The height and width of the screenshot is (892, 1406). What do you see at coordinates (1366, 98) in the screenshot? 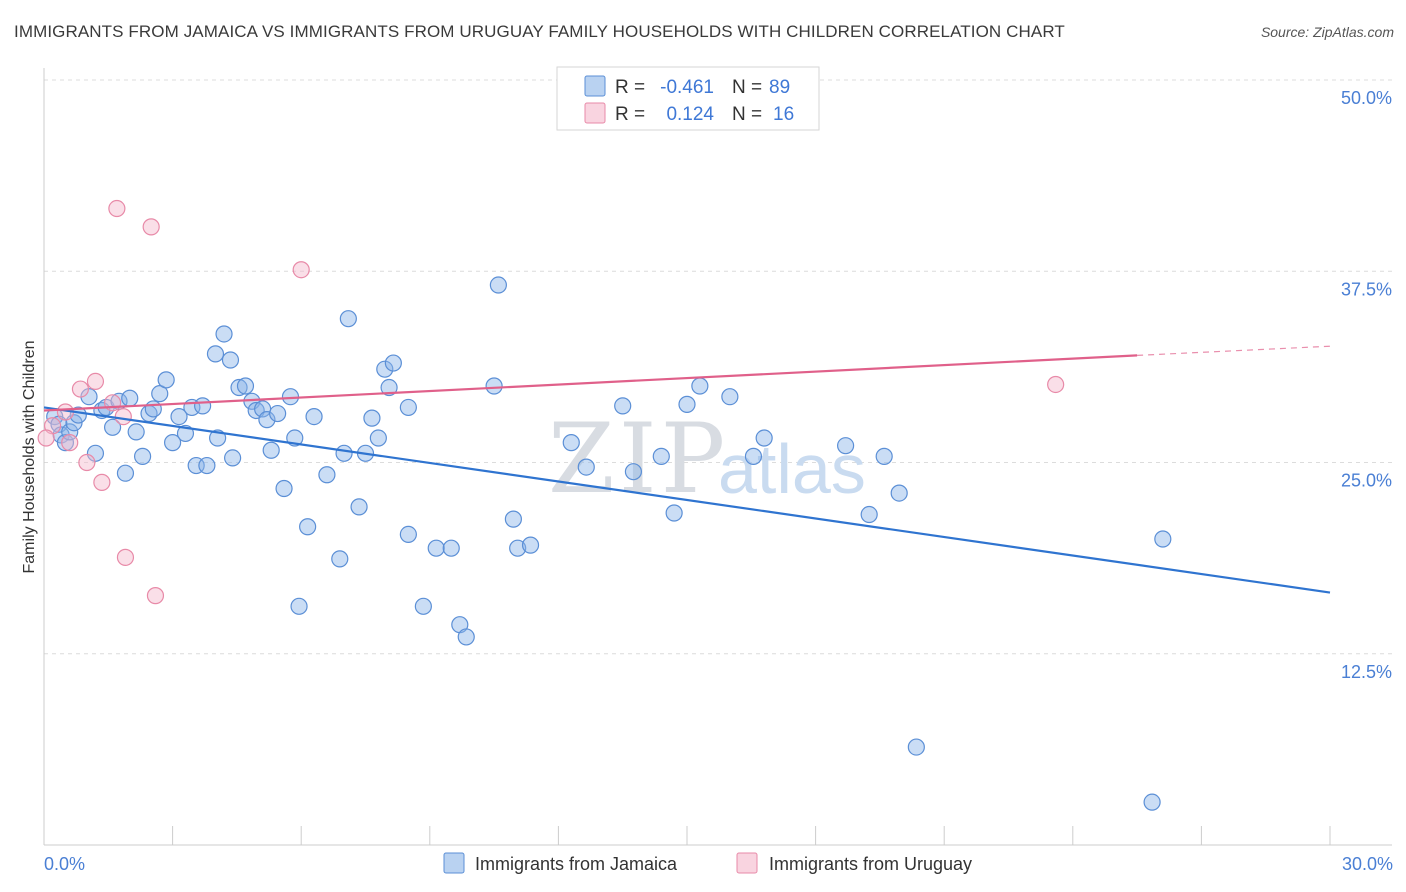
I see `y-tick-label: 50.0%` at bounding box center [1366, 98].